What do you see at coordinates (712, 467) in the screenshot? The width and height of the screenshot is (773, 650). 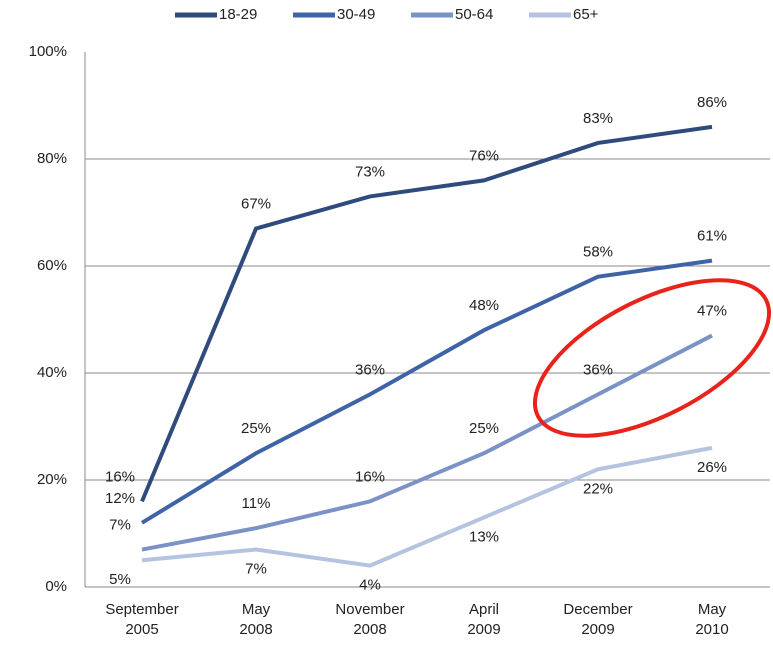 I see `data-label: 26%` at bounding box center [712, 467].